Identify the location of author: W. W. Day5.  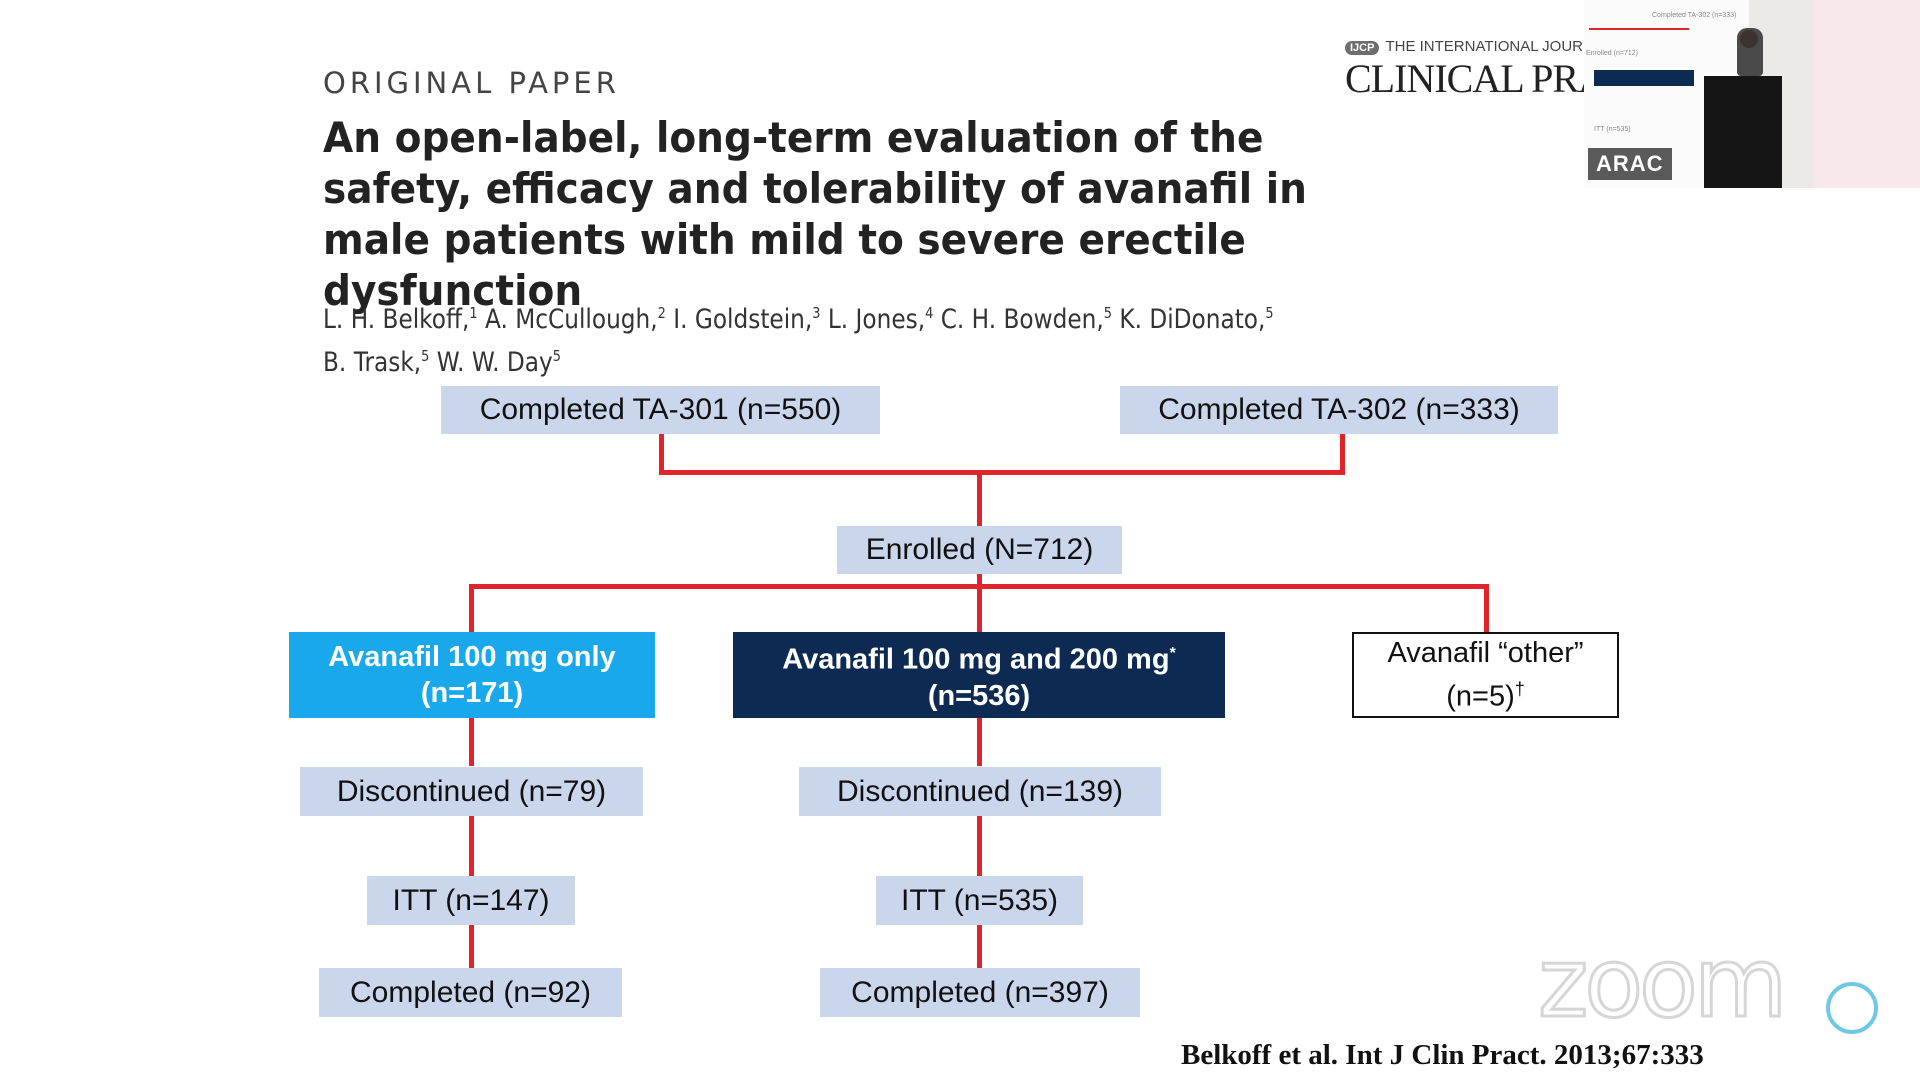
(498, 362).